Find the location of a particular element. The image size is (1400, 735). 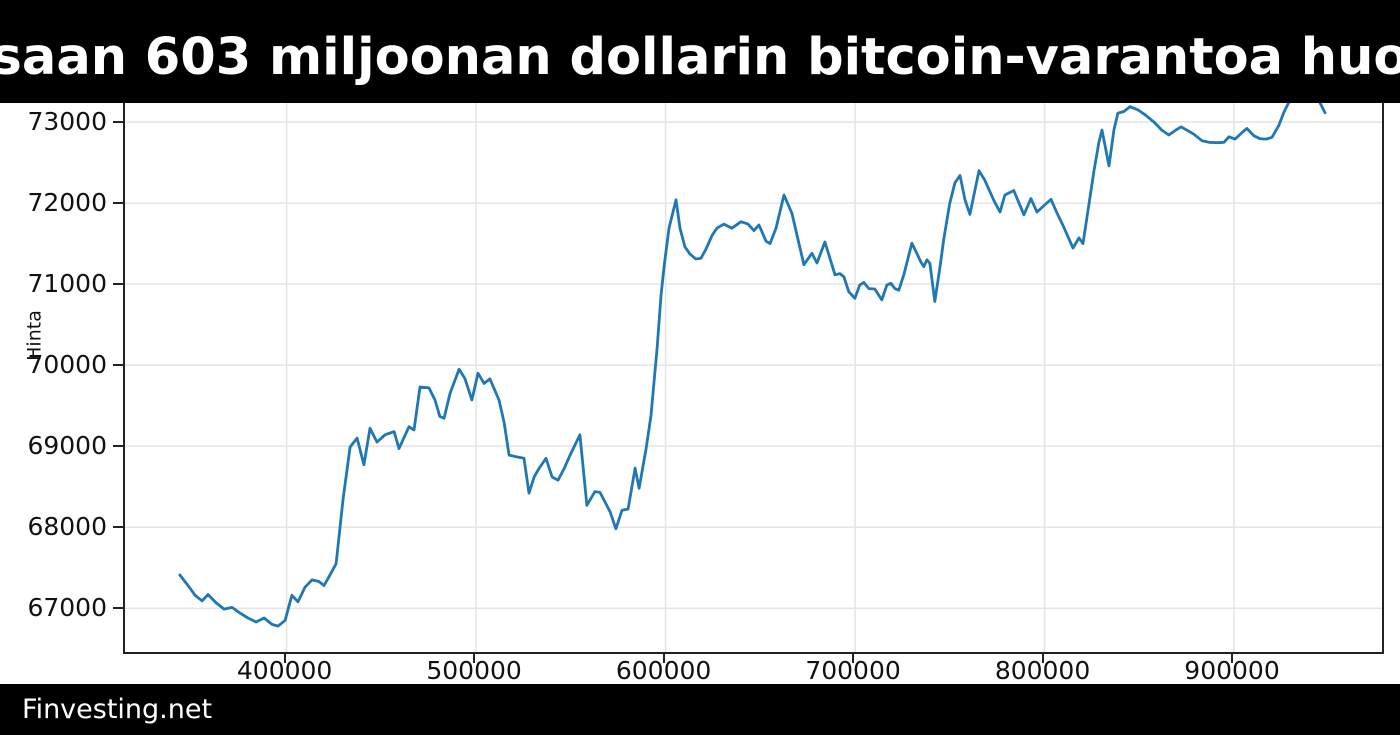

footer-bar: Finvesting.net is located at coordinates (700, 709).